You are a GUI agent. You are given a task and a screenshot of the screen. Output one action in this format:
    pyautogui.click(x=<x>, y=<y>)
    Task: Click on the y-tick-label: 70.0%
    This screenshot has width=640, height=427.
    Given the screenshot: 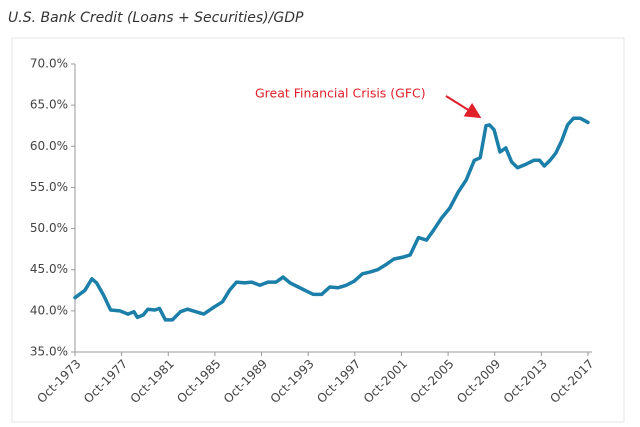 What is the action you would take?
    pyautogui.click(x=49, y=64)
    